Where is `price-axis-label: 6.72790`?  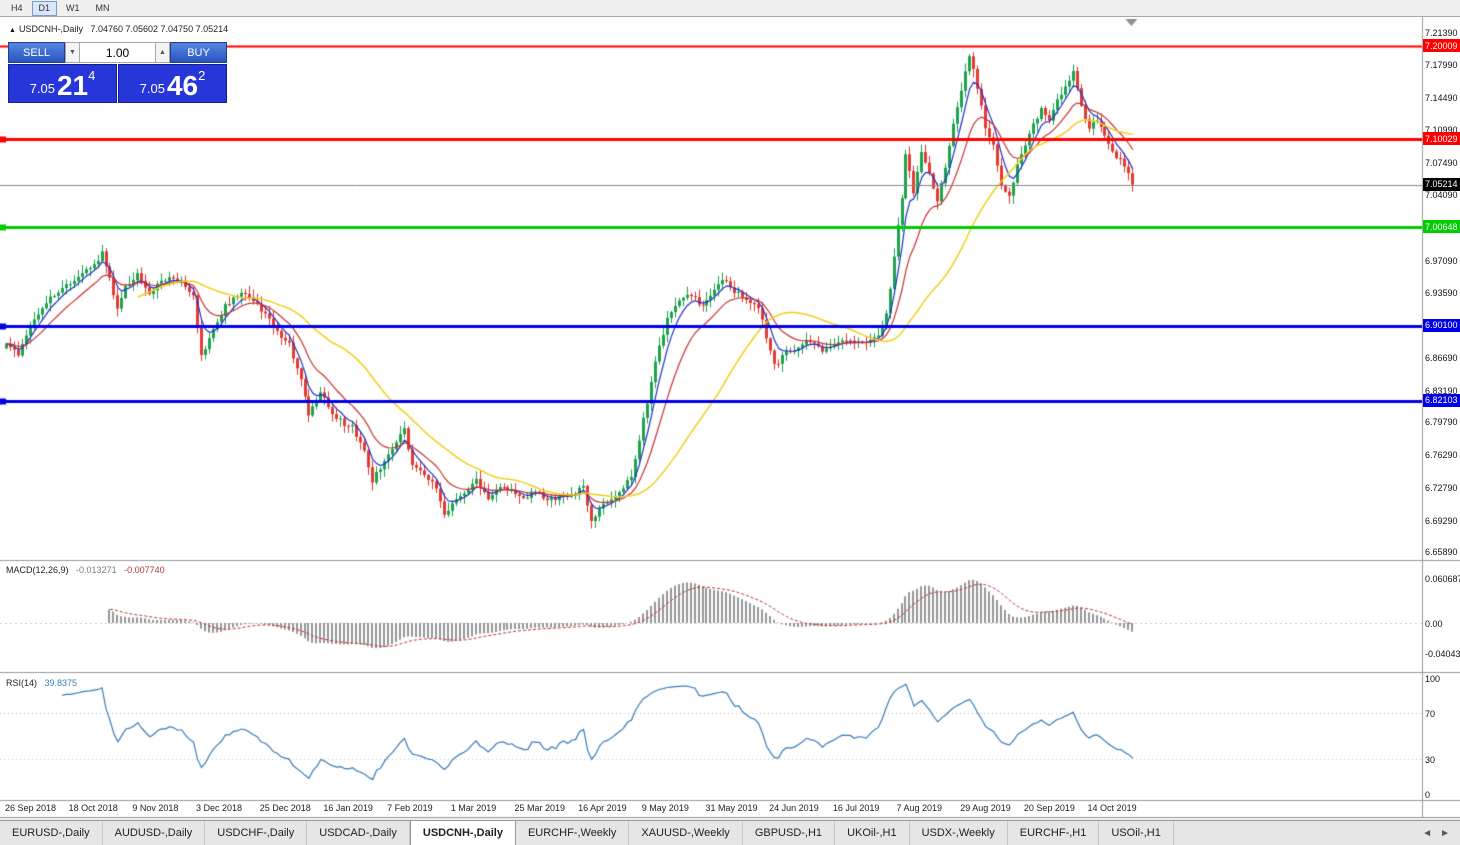
price-axis-label: 6.72790 is located at coordinates (1441, 487).